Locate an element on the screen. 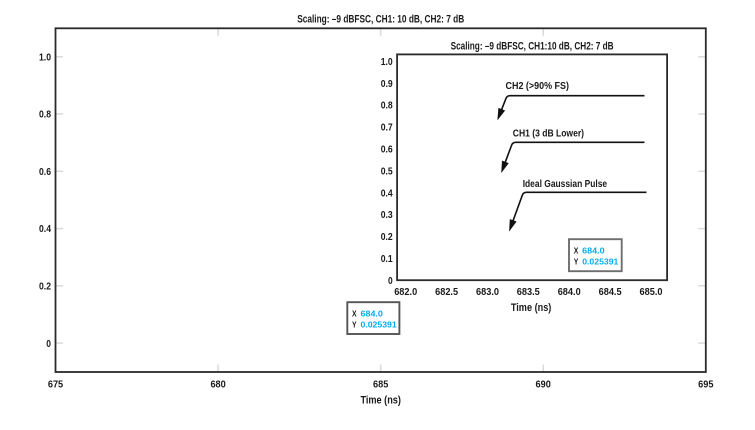  svg-text:Scaling: –9 dBFSC, CH1:10 dB,: Scaling: –9 dBFSC, CH1:10 dB, CH2: 7 dB is located at coordinates (532, 46).